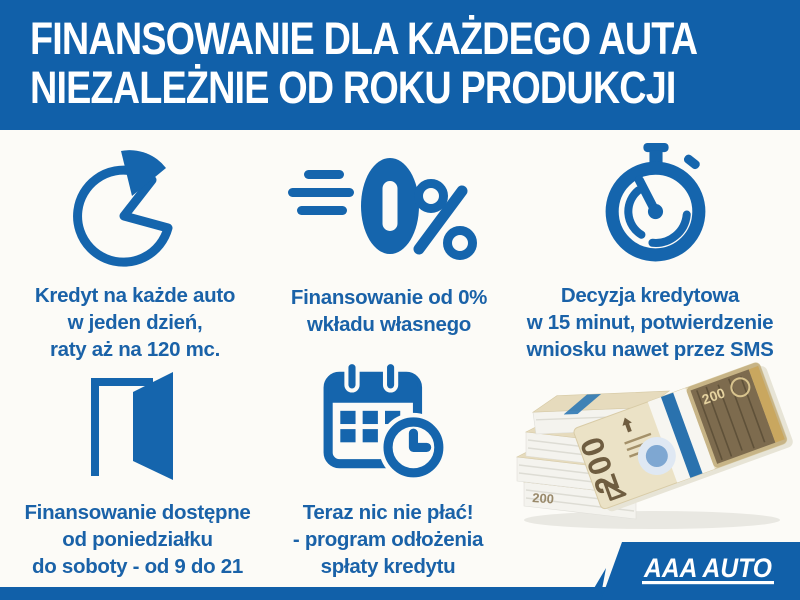 The height and width of the screenshot is (600, 800). Describe the element at coordinates (137, 512) in the screenshot. I see `caption-line: Finansowanie dostępne` at that location.